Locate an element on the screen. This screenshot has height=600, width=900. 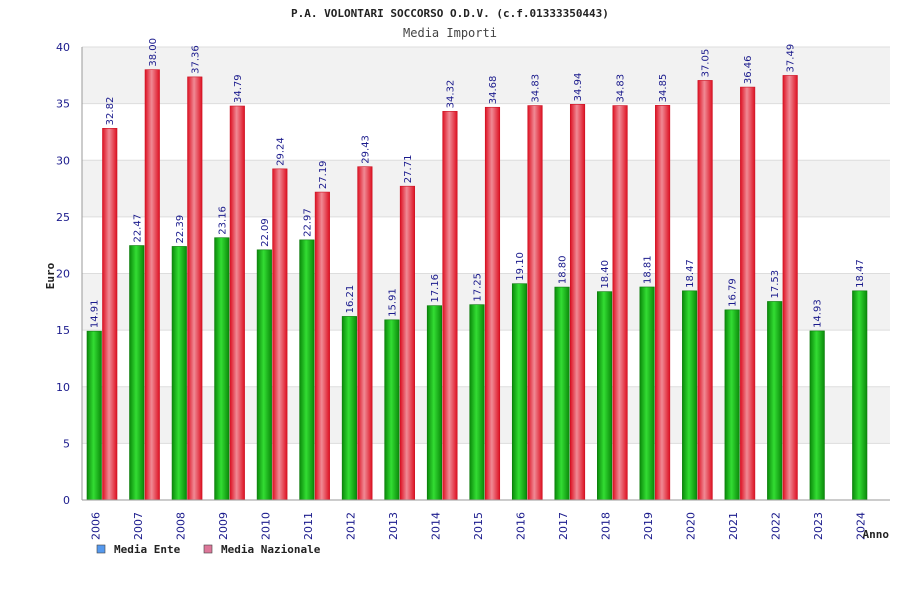
y-tick-label: 40 is located at coordinates (63, 47).